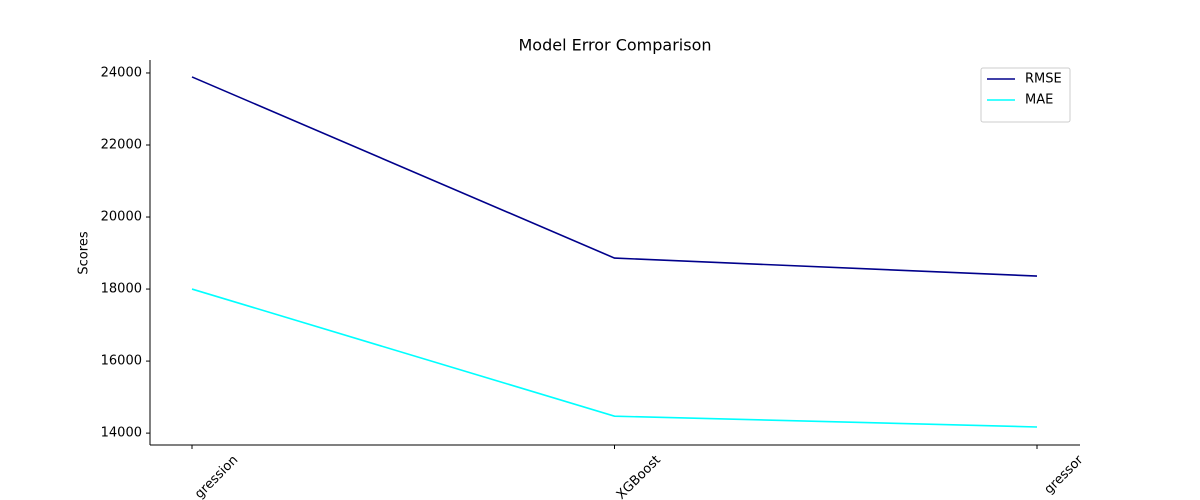 The width and height of the screenshot is (1200, 500). I want to click on y-axis-label: Scores, so click(84, 252).